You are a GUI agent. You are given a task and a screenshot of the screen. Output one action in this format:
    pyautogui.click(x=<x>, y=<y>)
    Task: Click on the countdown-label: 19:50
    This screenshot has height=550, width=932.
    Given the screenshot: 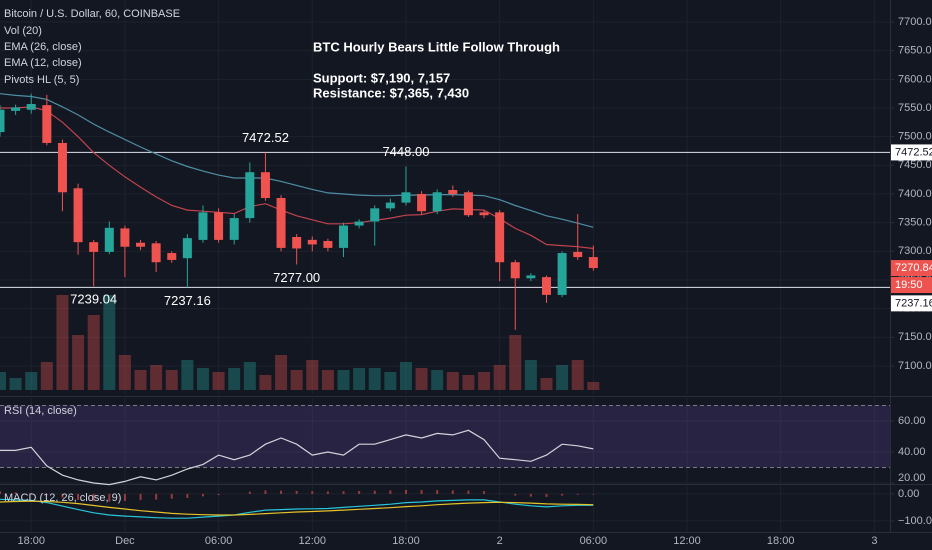 What is the action you would take?
    pyautogui.click(x=909, y=285)
    